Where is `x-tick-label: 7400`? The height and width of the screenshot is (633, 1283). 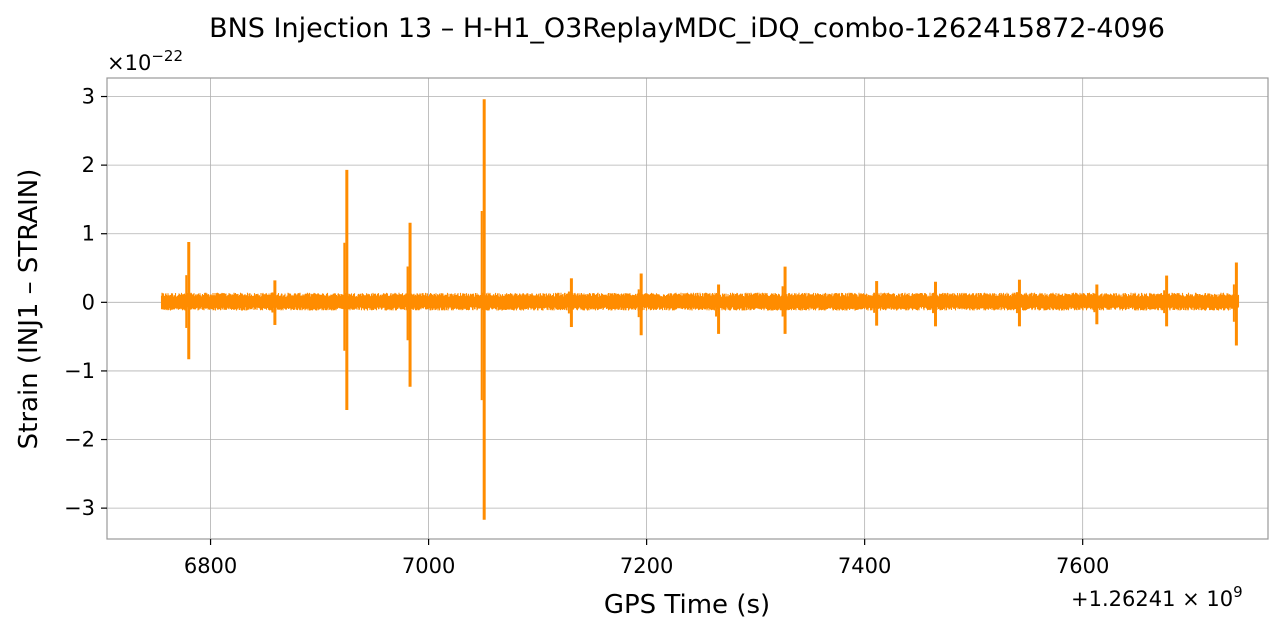
x-tick-label: 7400 is located at coordinates (864, 566).